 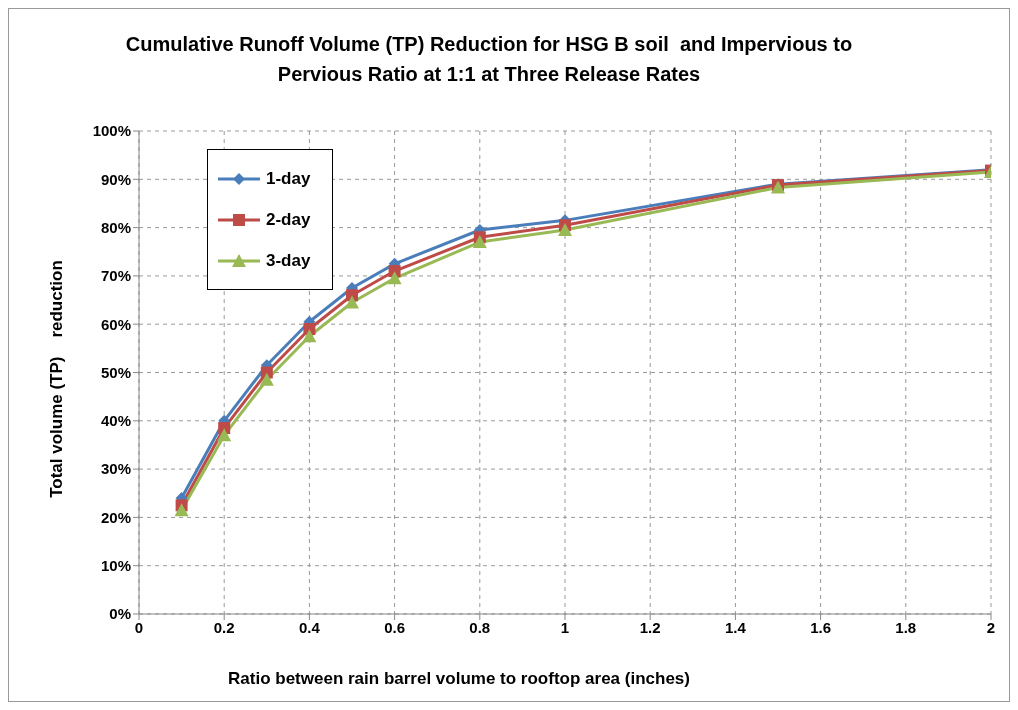 What do you see at coordinates (288, 178) in the screenshot?
I see `legend-label: 1-day` at bounding box center [288, 178].